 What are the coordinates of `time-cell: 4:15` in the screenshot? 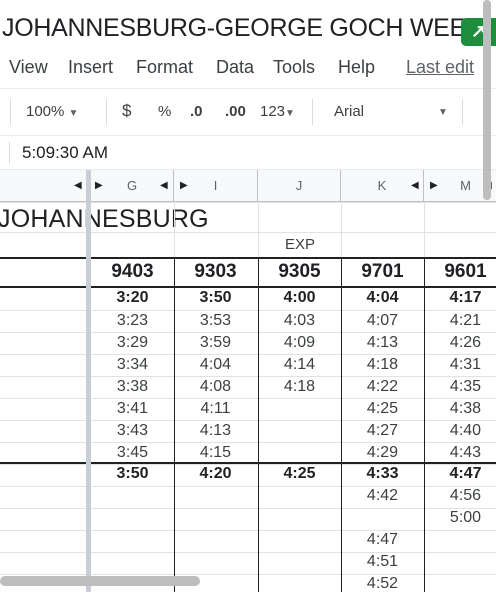 It's located at (215, 452).